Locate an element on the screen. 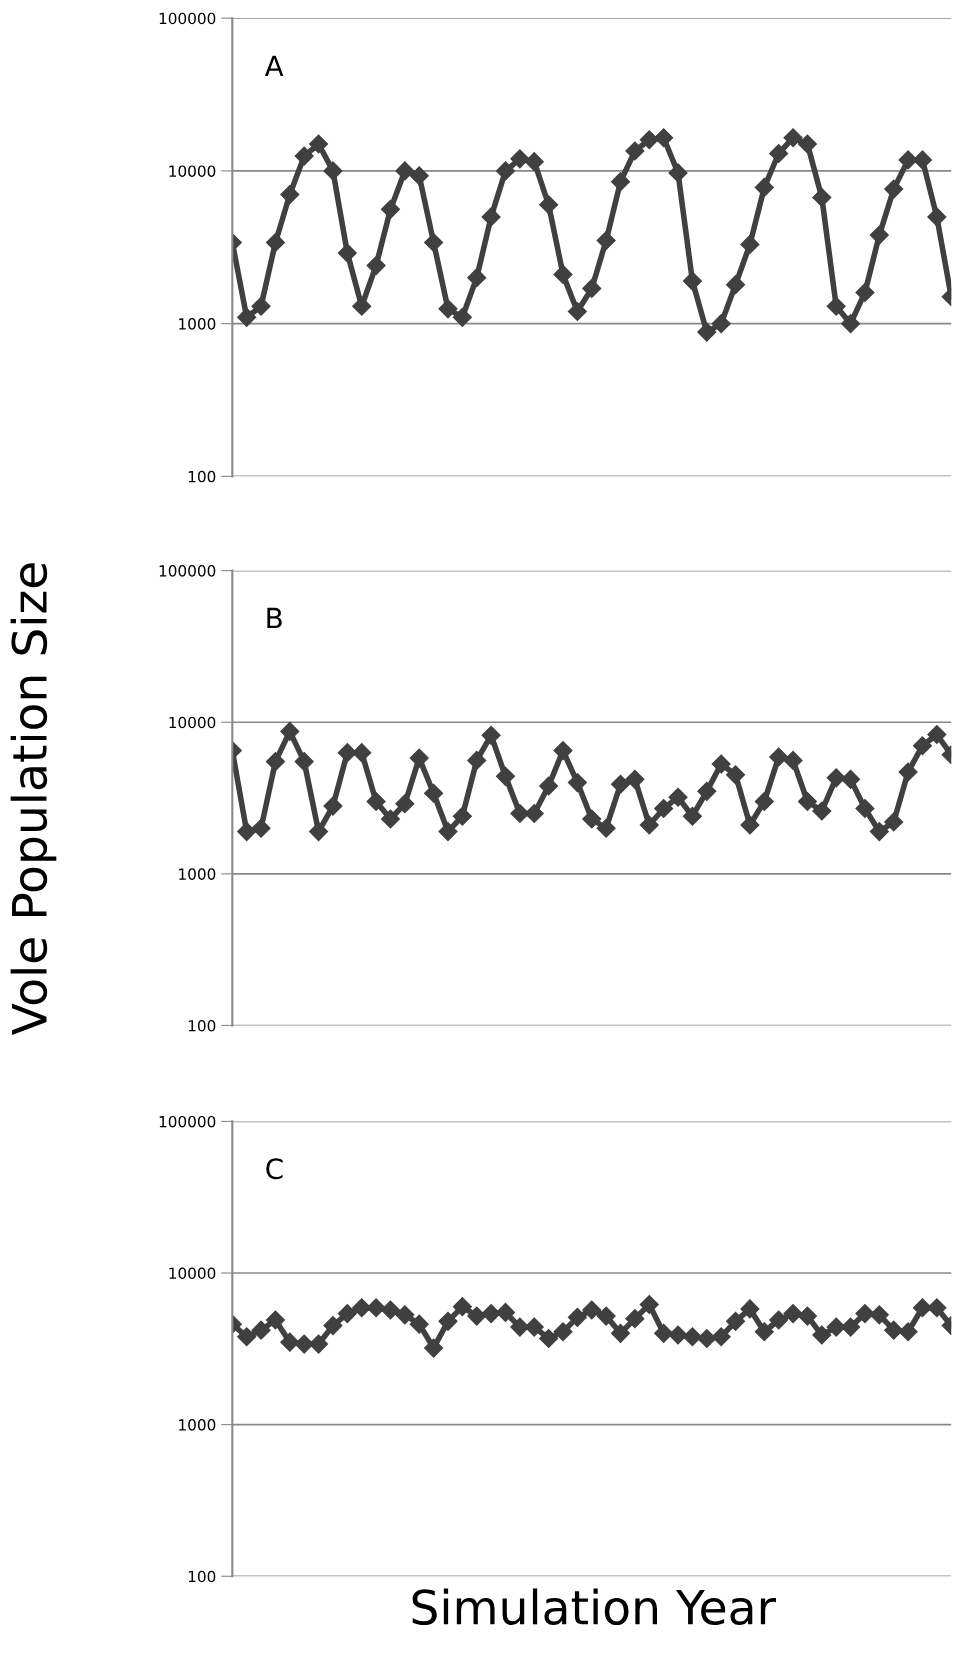  annotation: B is located at coordinates (274, 618).